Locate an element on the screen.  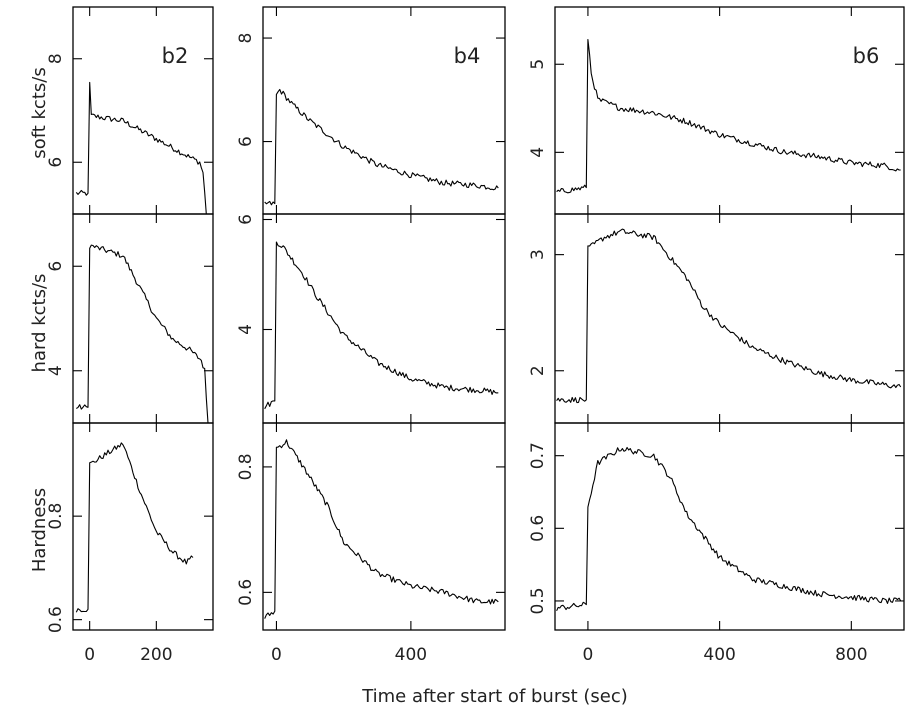
panel-b2-row1-ytick-label-0: 4 is located at coordinates (56, 370).